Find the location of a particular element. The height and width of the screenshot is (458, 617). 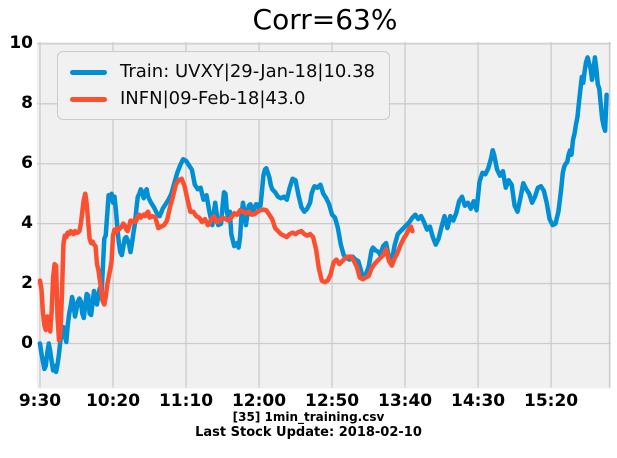

y-tick-label: 8 is located at coordinates (27, 103).